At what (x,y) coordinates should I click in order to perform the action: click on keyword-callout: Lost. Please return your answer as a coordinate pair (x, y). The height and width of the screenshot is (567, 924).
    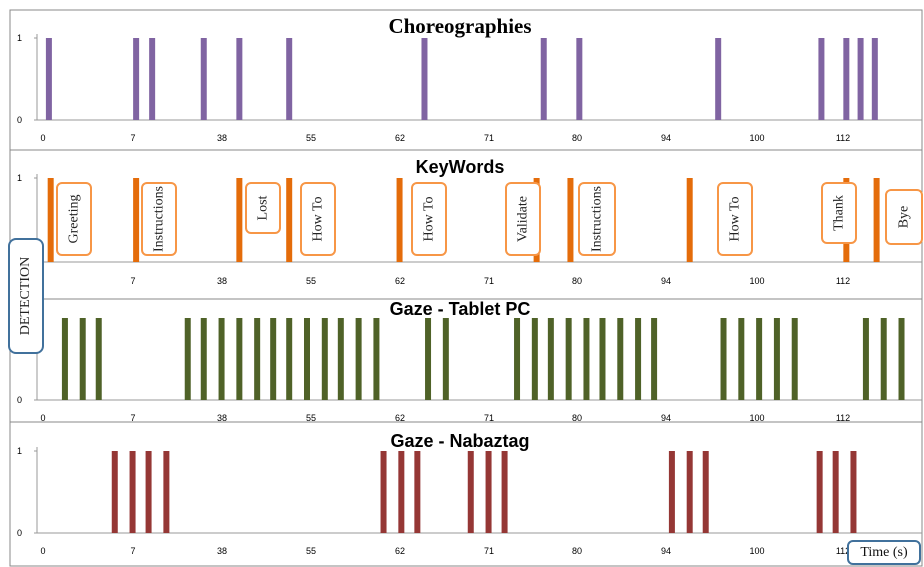
    Looking at the image, I should click on (263, 208).